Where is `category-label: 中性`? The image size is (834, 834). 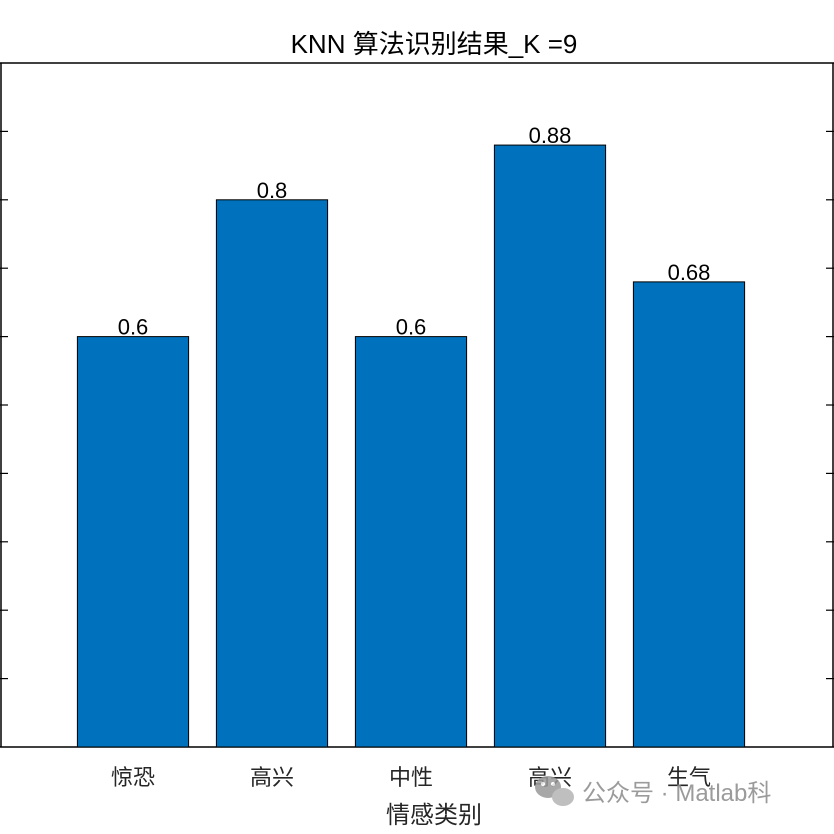
category-label: 中性 is located at coordinates (411, 777).